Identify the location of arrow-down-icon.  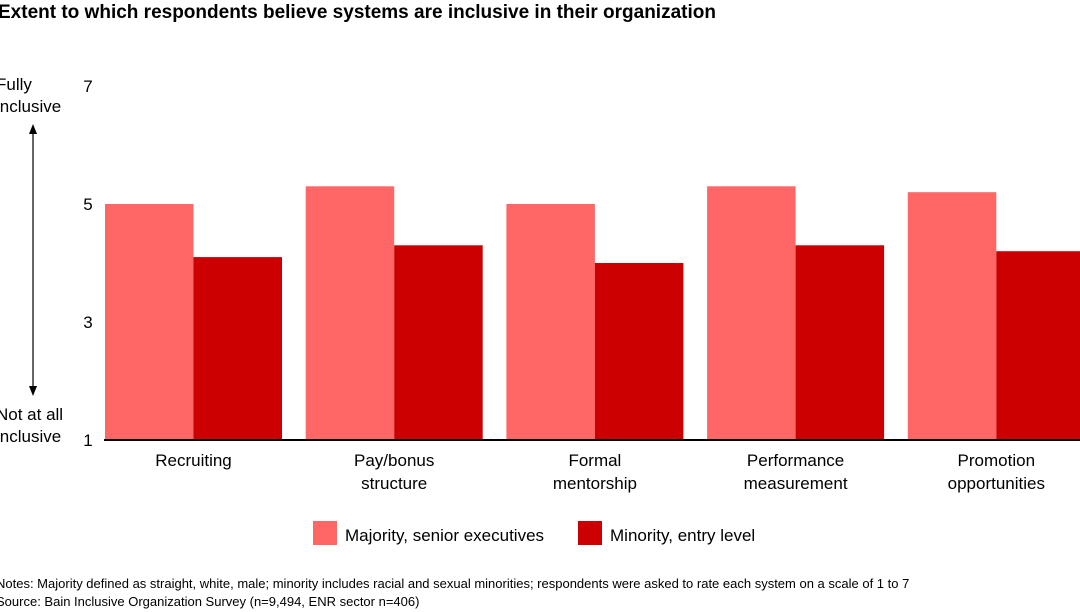
(33, 391).